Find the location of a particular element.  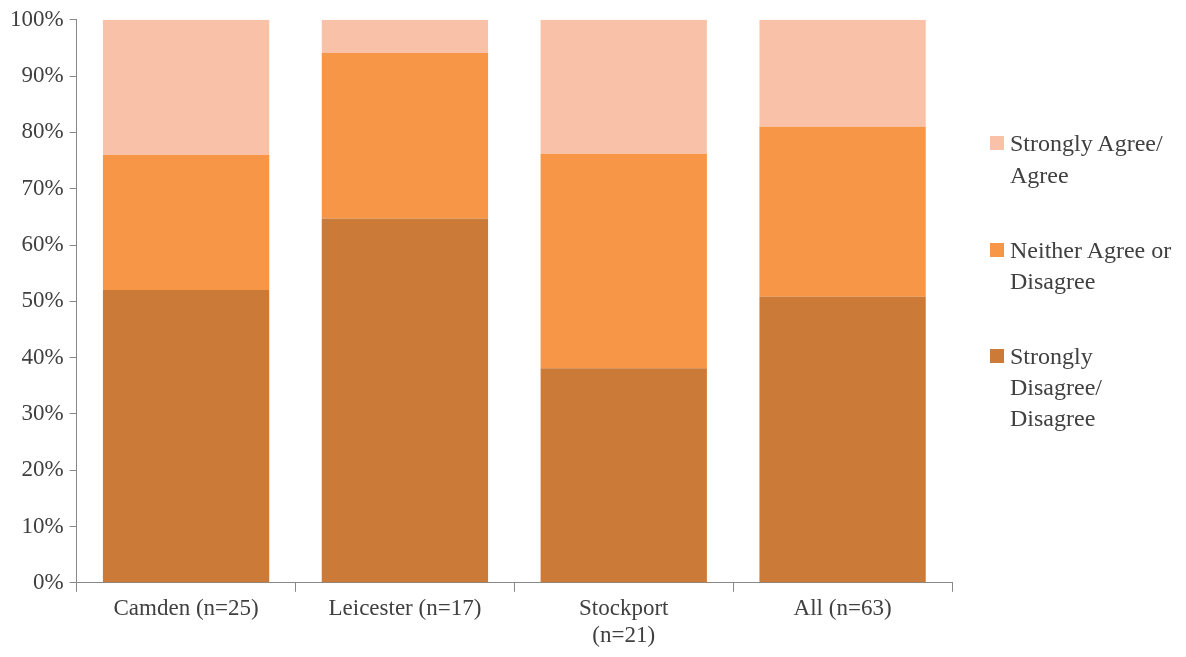

legend-label: Strongly Agree/ Agree is located at coordinates (1087, 159).